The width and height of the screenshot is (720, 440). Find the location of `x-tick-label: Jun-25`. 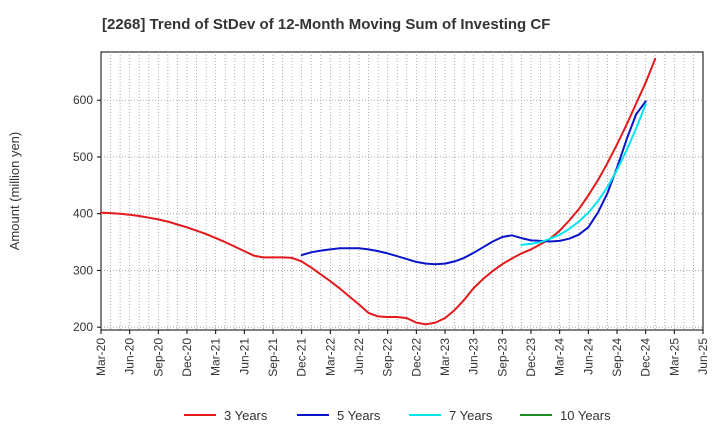

x-tick-label: Jun-25 is located at coordinates (703, 356).